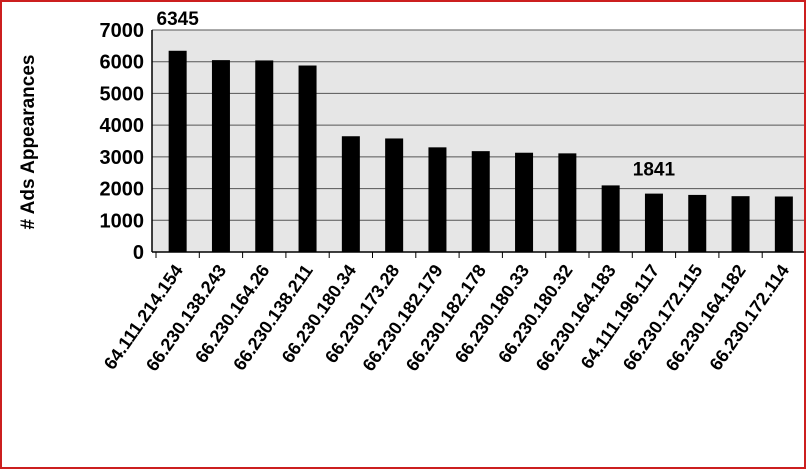 This screenshot has height=469, width=806. Describe the element at coordinates (122, 221) in the screenshot. I see `y-tick-label: 1000` at that location.